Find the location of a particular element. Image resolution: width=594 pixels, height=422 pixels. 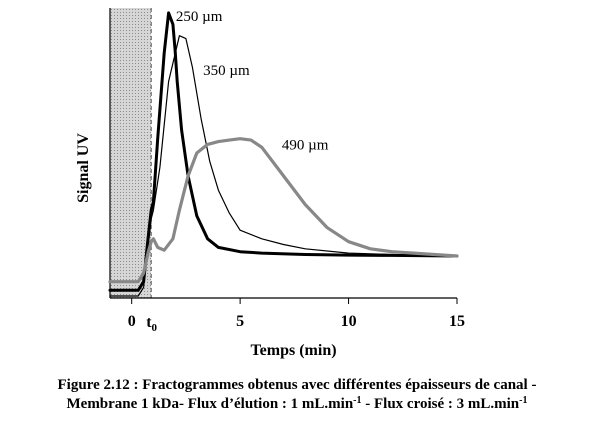

x-tick-label: 0 is located at coordinates (132, 321).